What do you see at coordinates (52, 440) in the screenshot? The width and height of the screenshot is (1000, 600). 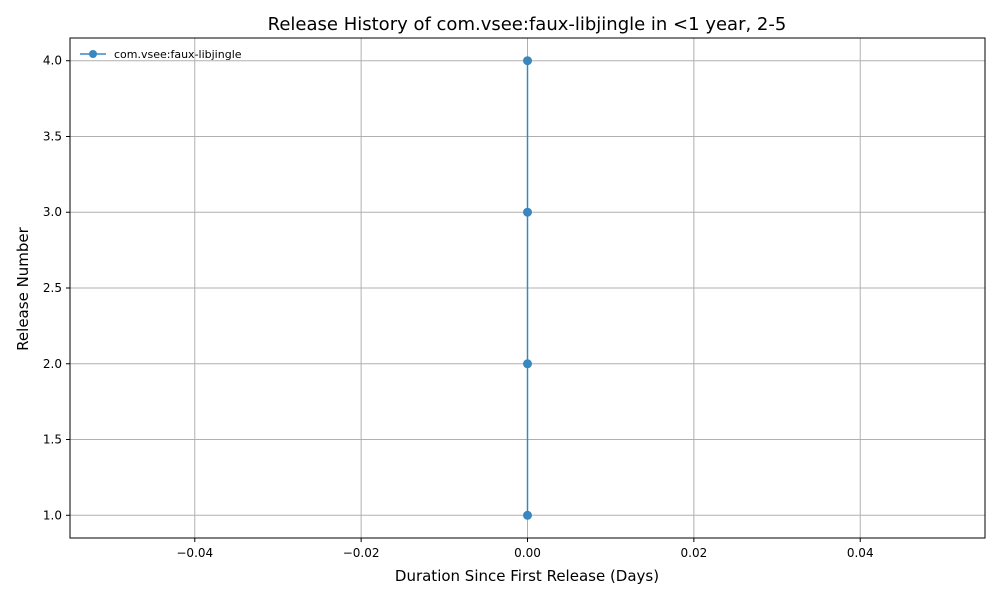 I see `y-tick-label: 1.5` at bounding box center [52, 440].